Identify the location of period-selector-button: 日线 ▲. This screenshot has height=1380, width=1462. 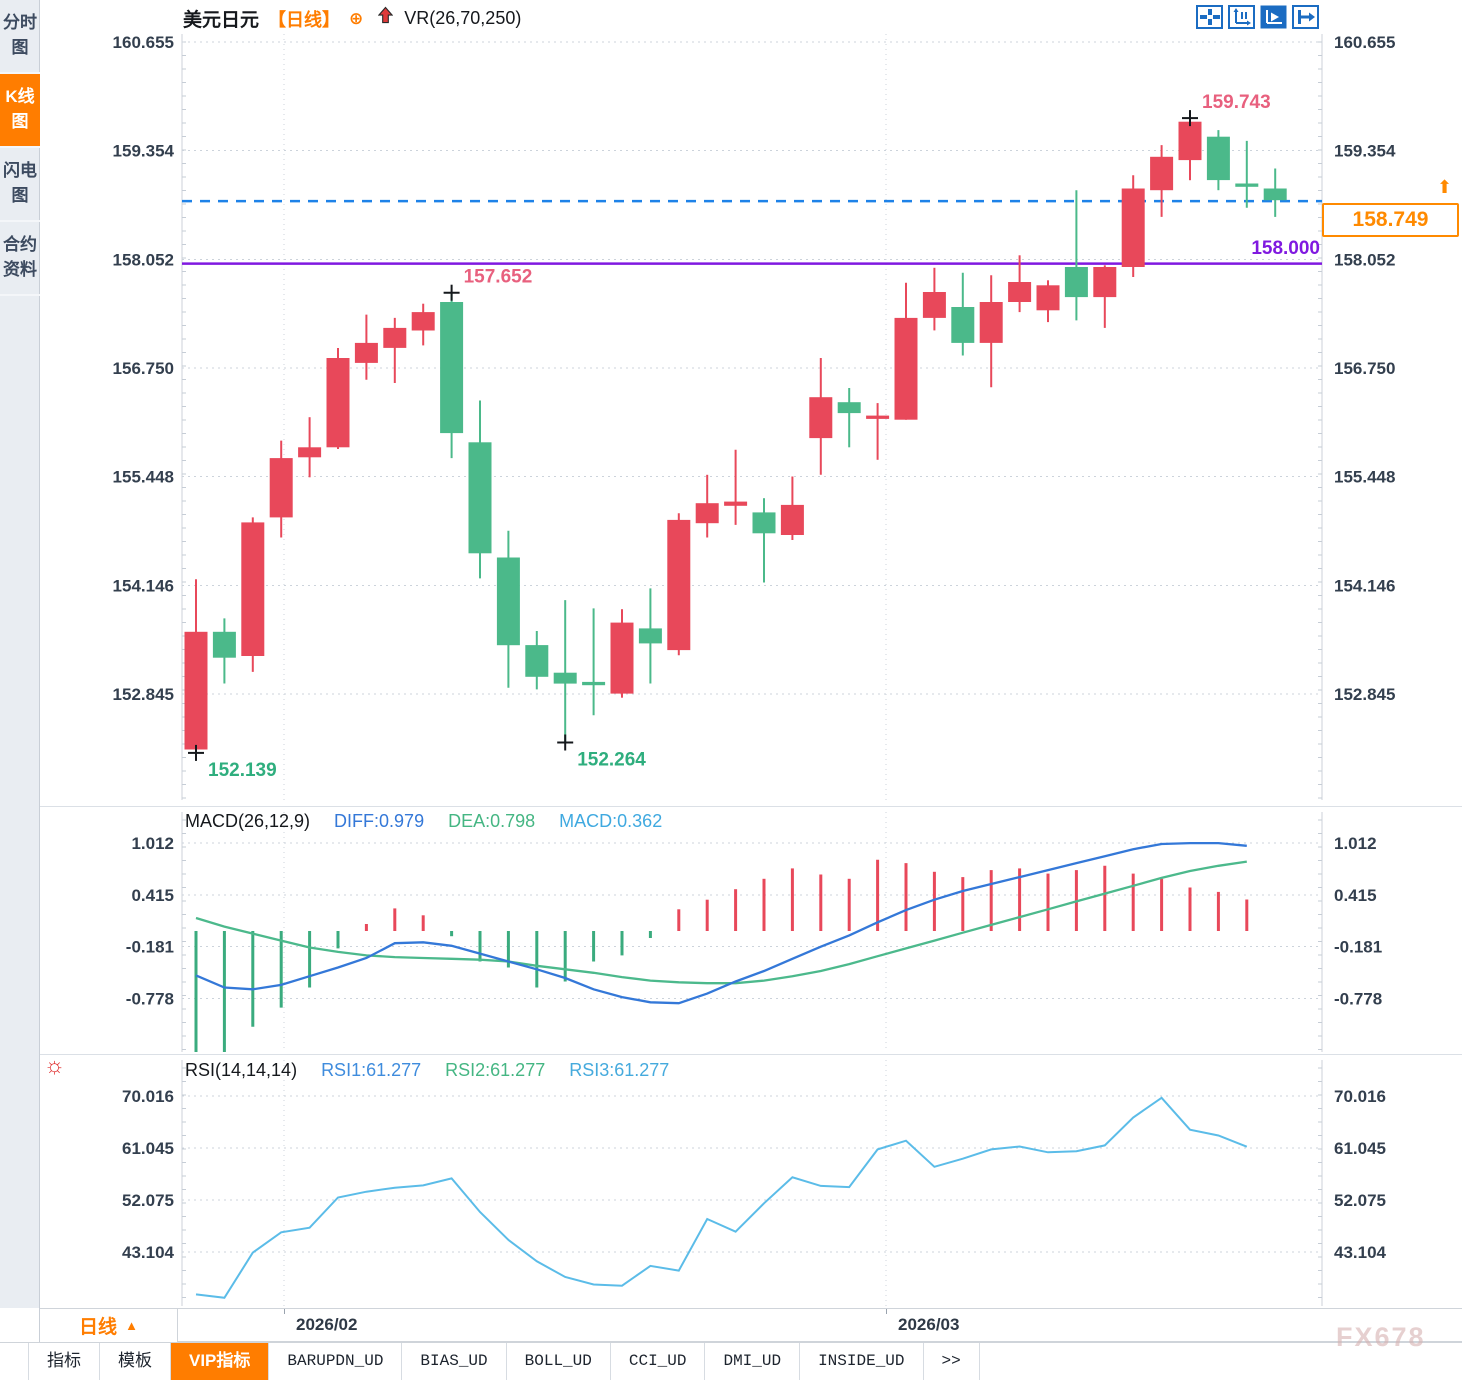
(109, 1325).